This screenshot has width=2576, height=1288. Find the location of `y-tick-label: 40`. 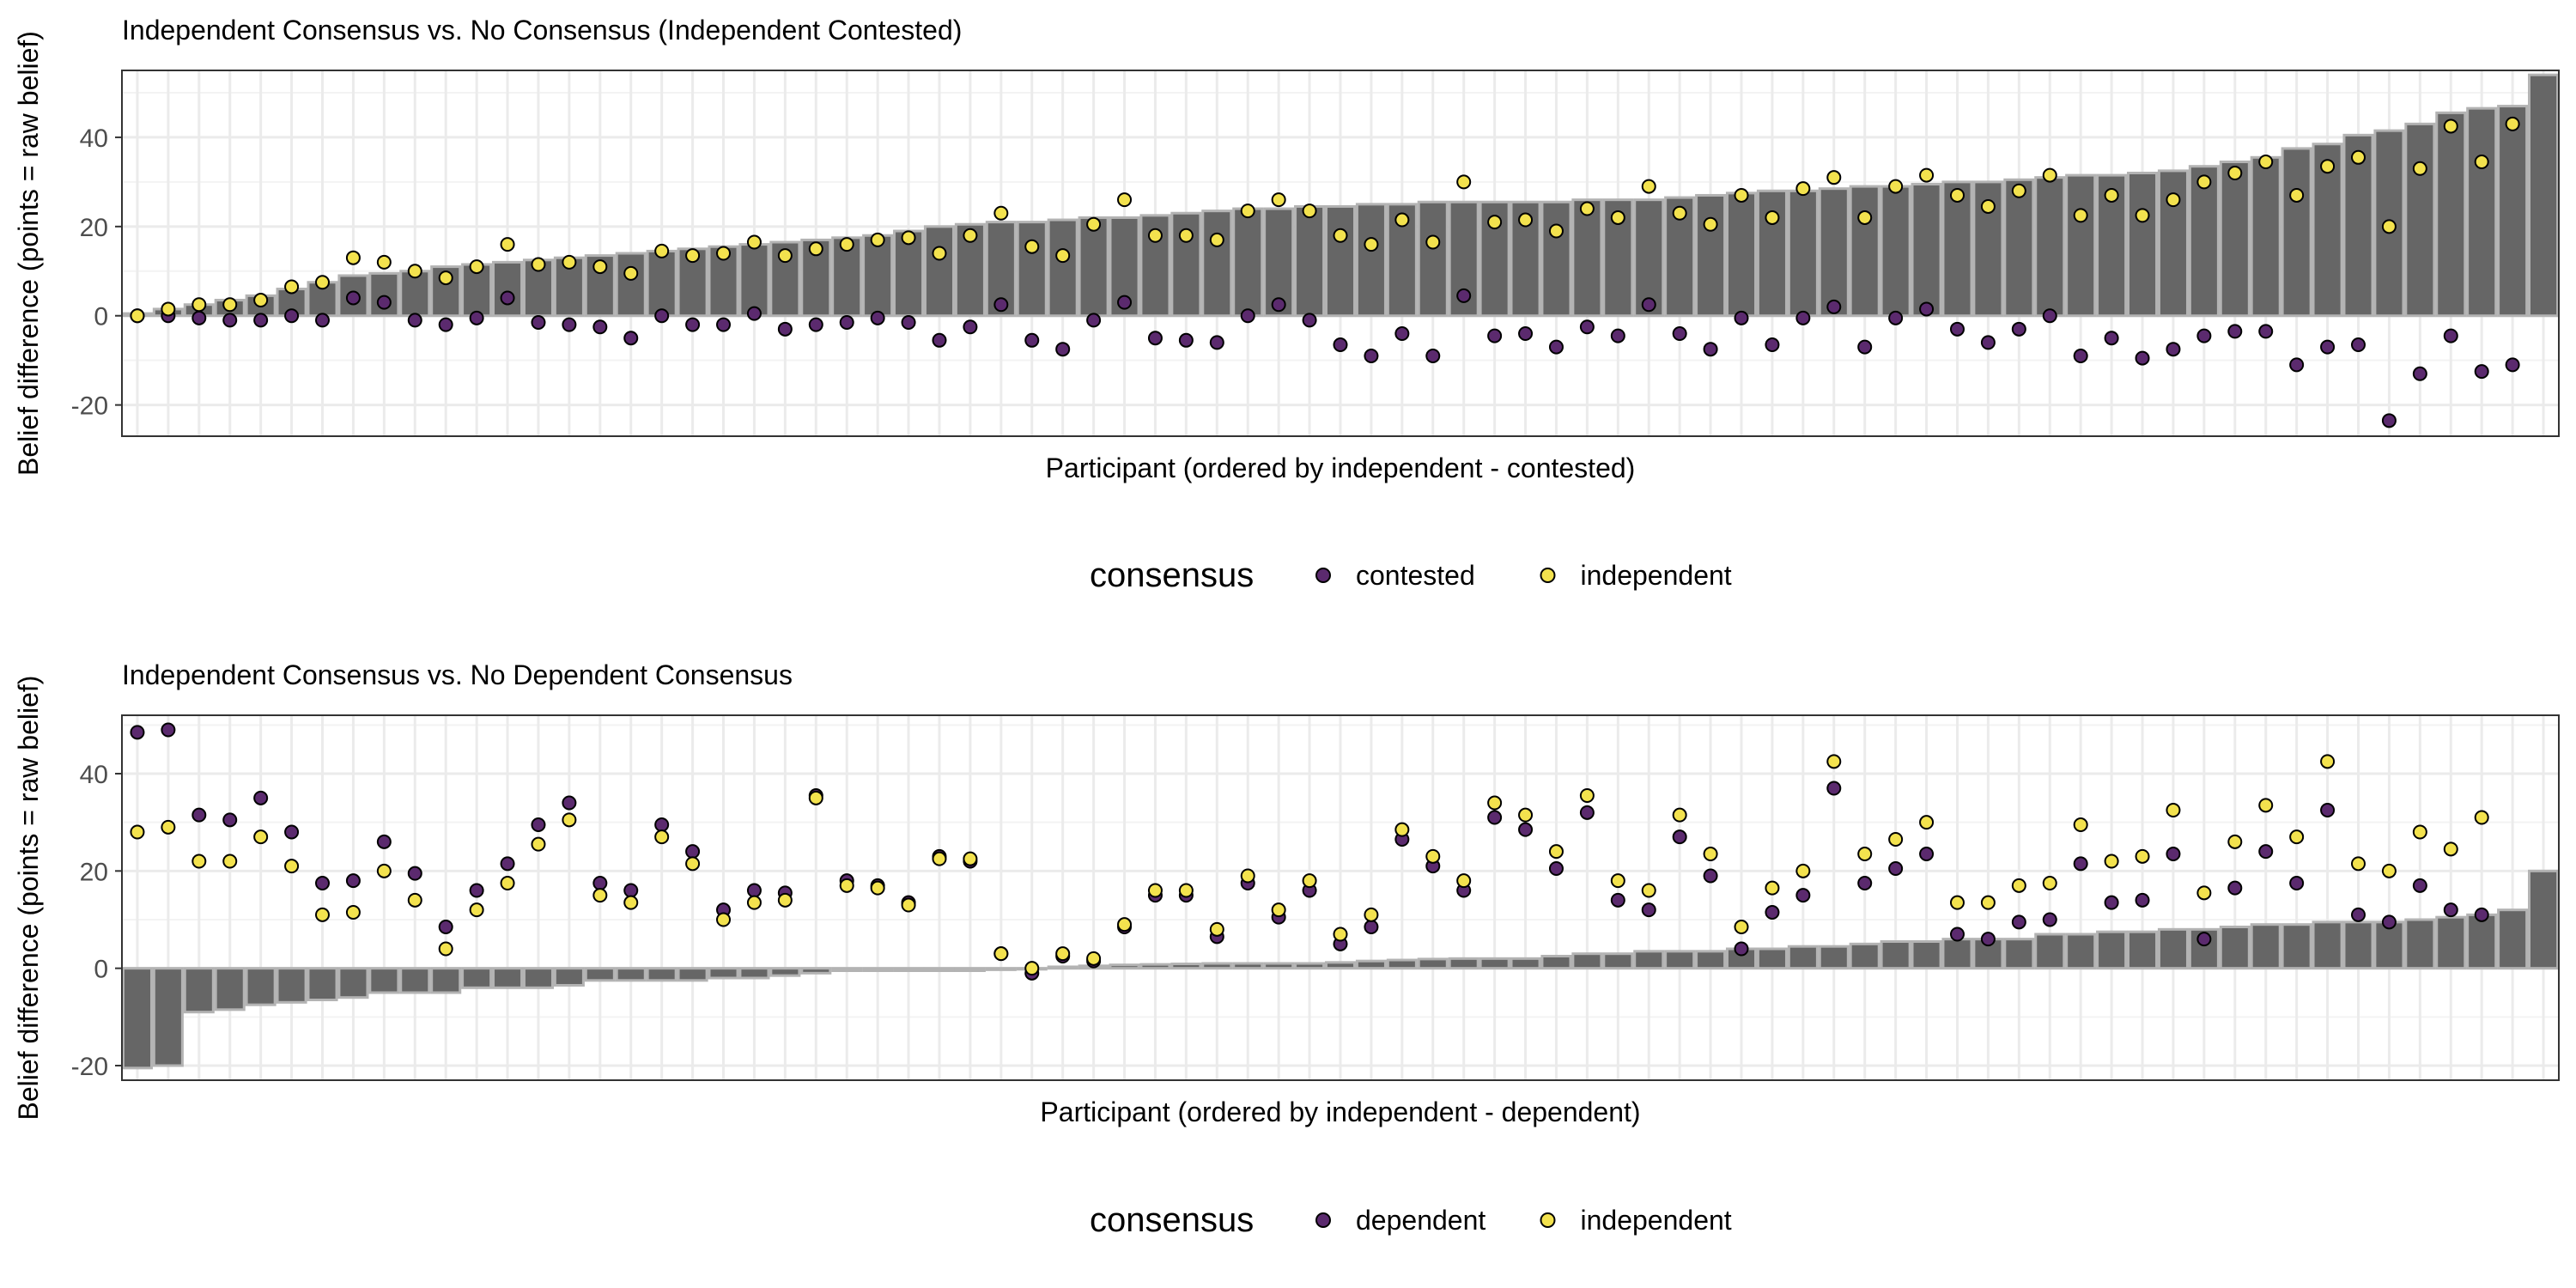

y-tick-label: 40 is located at coordinates (94, 775).